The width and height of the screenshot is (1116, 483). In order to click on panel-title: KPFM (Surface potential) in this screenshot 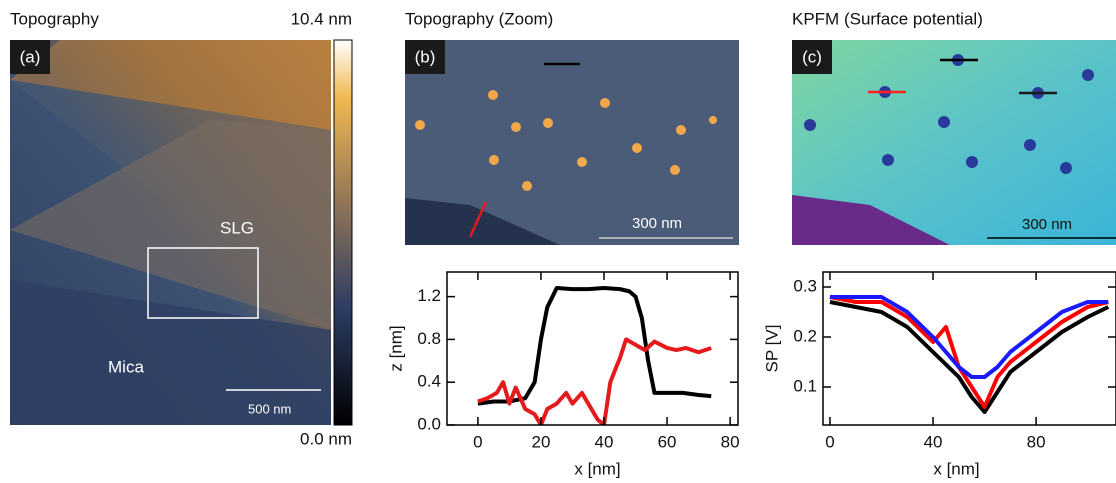, I will do `click(887, 18)`.